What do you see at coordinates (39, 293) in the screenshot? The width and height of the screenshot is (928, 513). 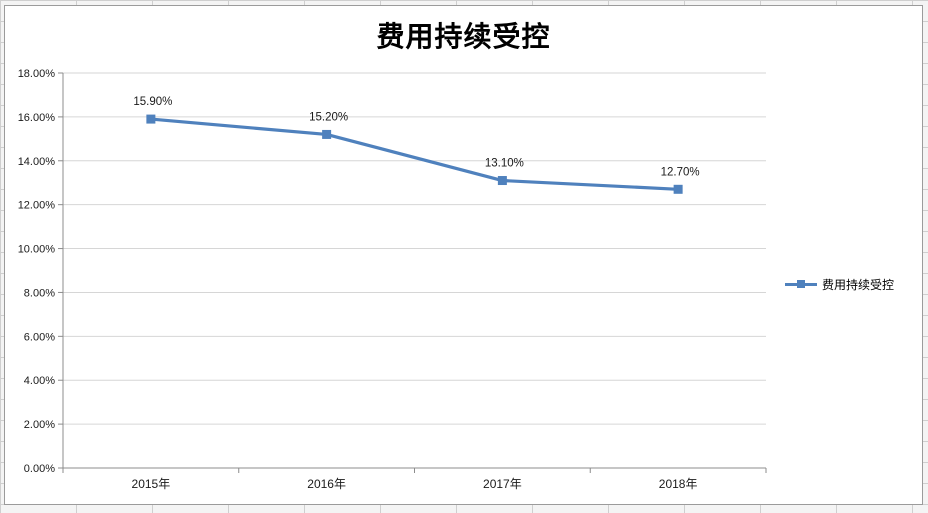 I see `y-axis-label: 8.00%` at bounding box center [39, 293].